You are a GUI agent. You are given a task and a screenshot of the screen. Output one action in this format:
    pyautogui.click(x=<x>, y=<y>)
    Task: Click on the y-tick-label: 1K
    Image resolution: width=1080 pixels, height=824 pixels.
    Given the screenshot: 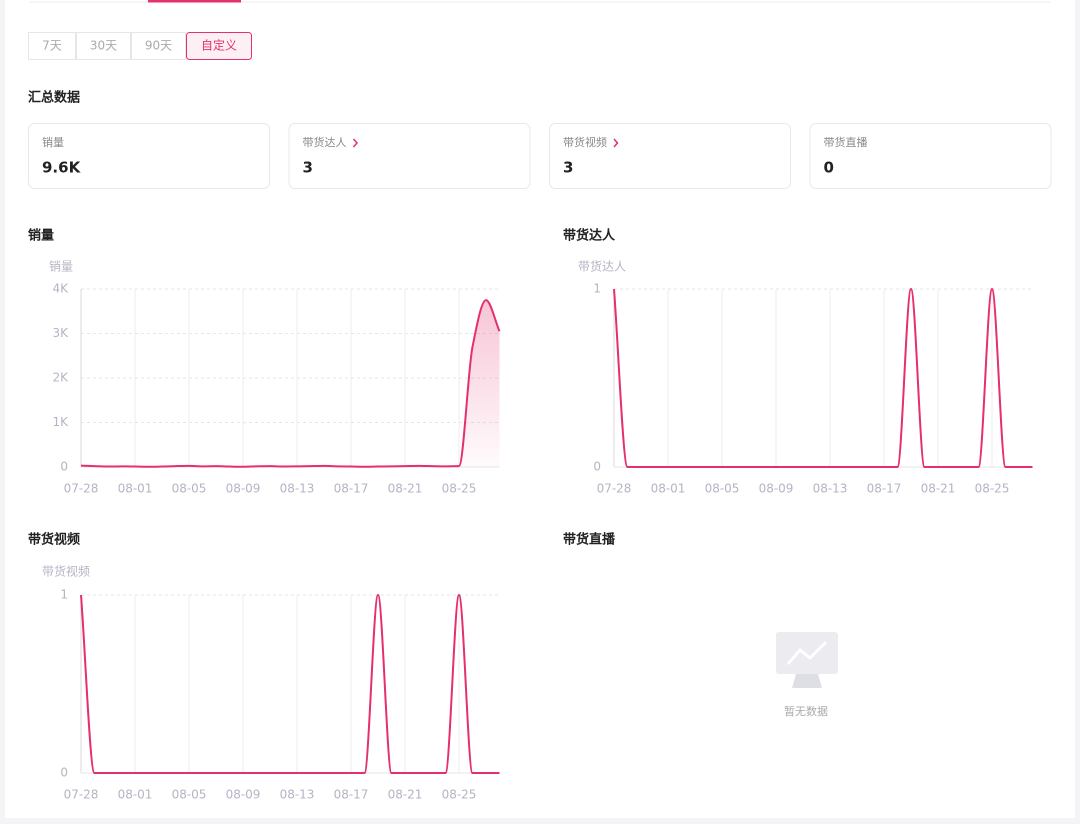 What is the action you would take?
    pyautogui.click(x=60, y=422)
    